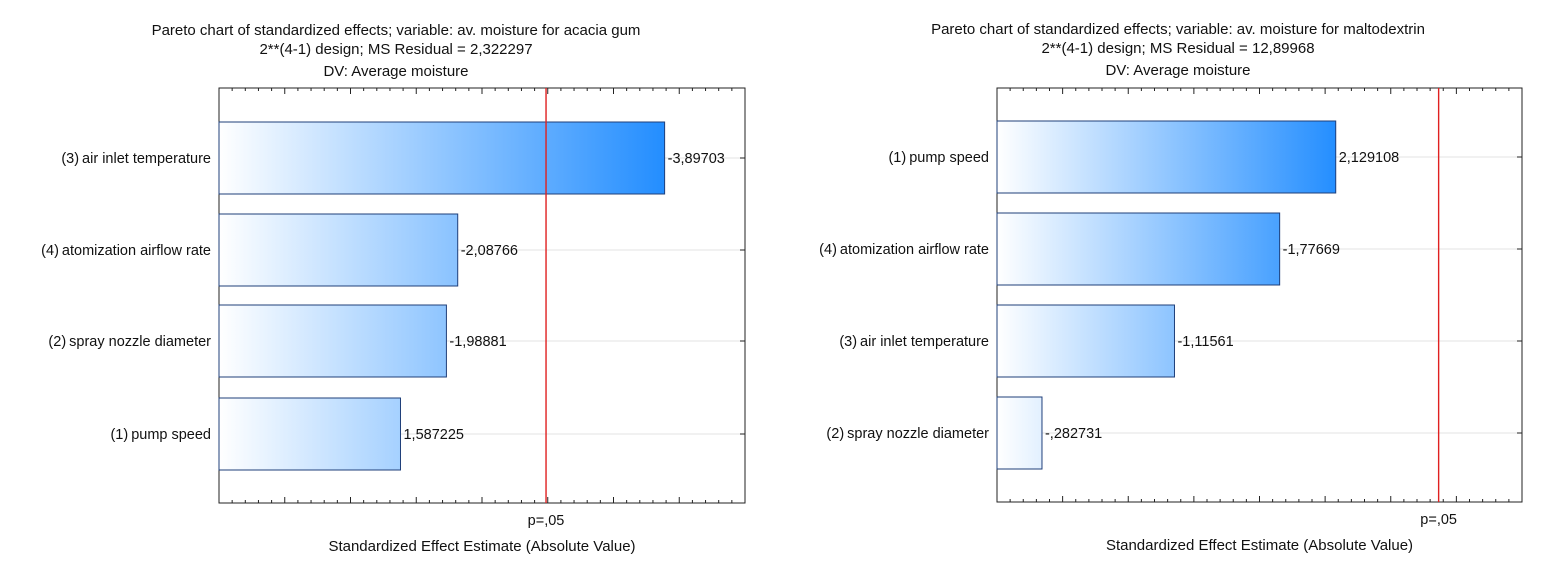  Describe the element at coordinates (477, 342) in the screenshot. I see `bar-value-label: -1,98881` at that location.